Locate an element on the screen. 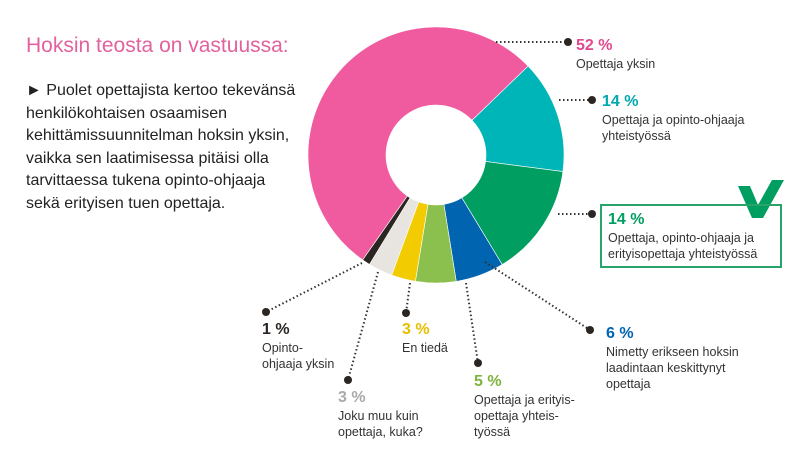  slice-label-7: 52 % Opettaja yksin is located at coordinates (656, 54).